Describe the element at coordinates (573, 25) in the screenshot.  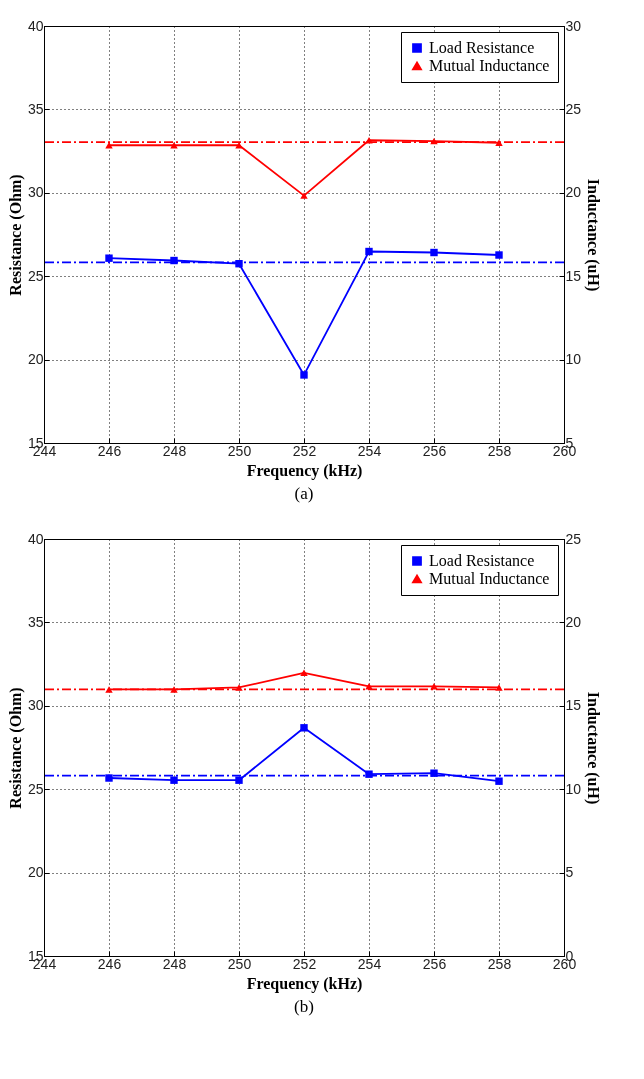
I see `y2-tick-label: 30` at that location.